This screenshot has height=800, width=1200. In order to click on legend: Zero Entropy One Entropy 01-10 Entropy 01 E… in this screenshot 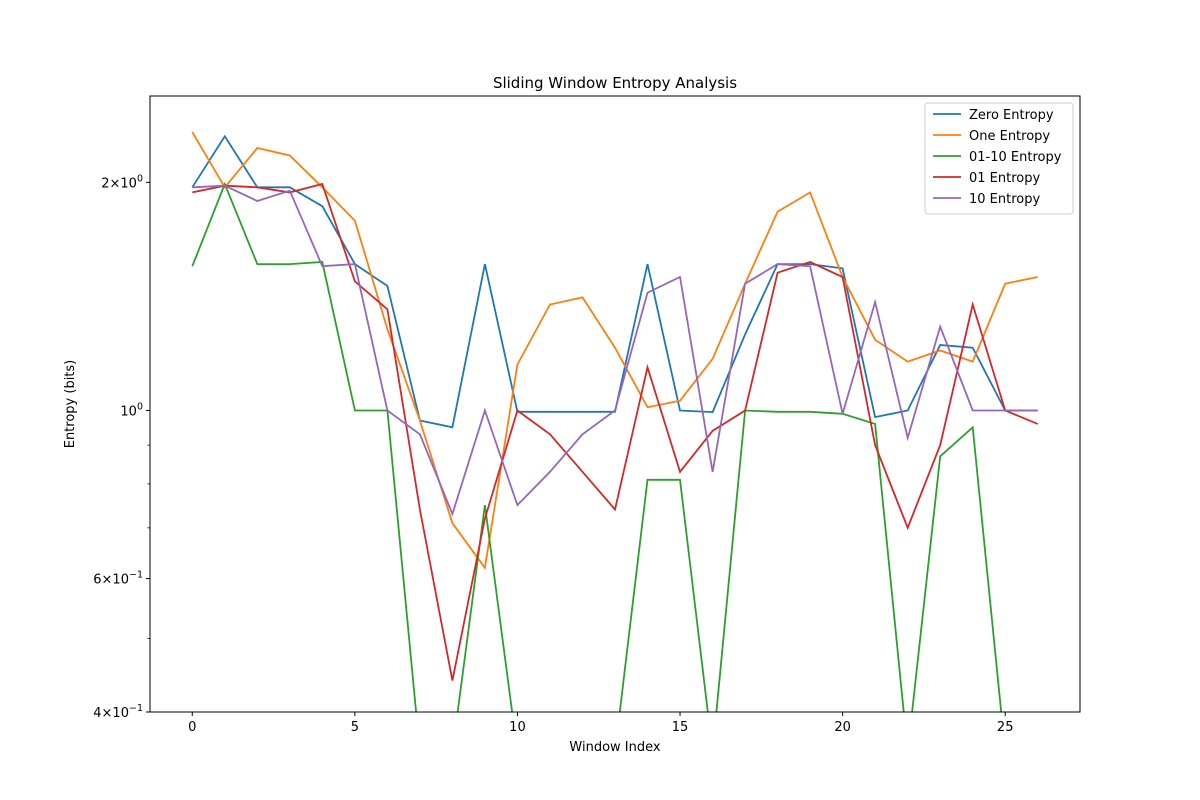, I will do `click(999, 158)`.